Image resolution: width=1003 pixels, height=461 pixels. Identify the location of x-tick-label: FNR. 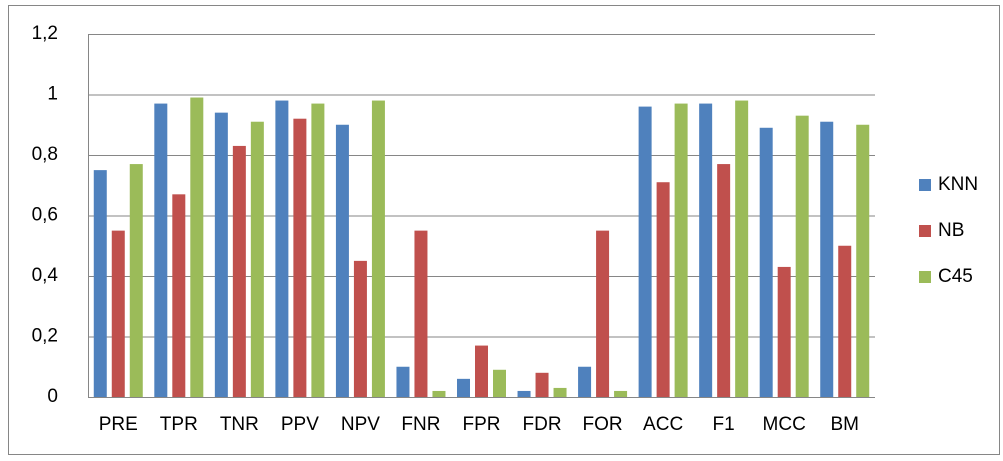
(420, 424).